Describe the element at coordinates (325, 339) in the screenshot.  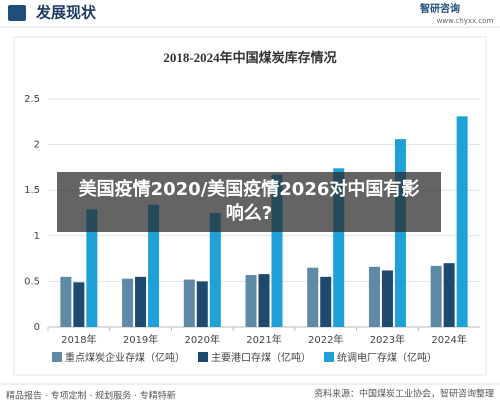
I see `x-tick-label: 2022年` at that location.